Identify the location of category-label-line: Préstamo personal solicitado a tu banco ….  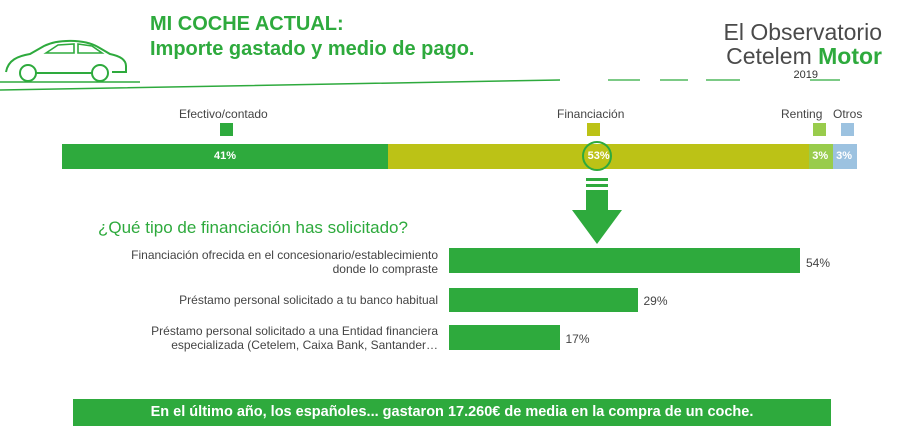
(308, 300).